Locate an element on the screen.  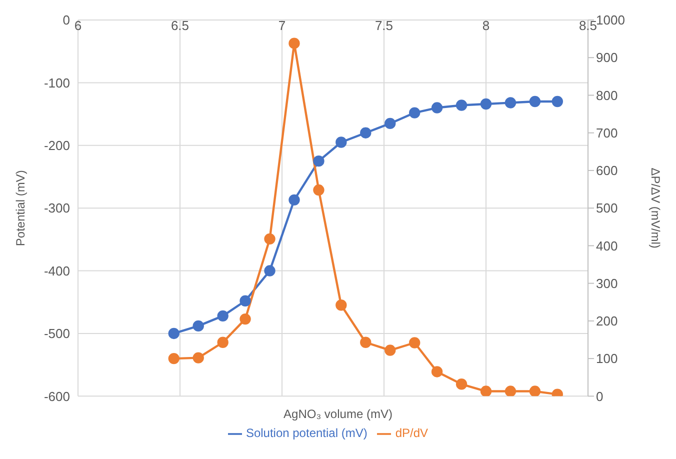
y2-tick-label: 500 is located at coordinates (607, 208).